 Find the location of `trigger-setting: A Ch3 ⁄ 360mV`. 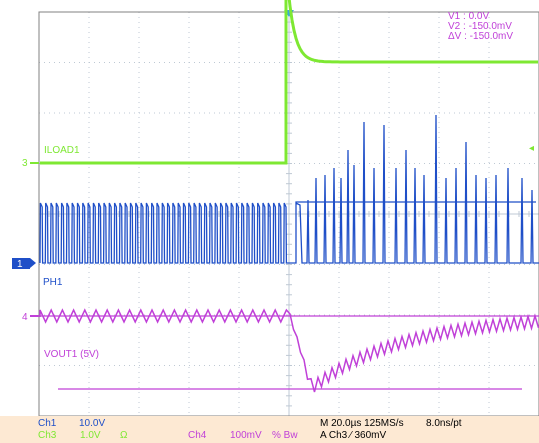

trigger-setting: A Ch3 ⁄ 360mV is located at coordinates (353, 435).